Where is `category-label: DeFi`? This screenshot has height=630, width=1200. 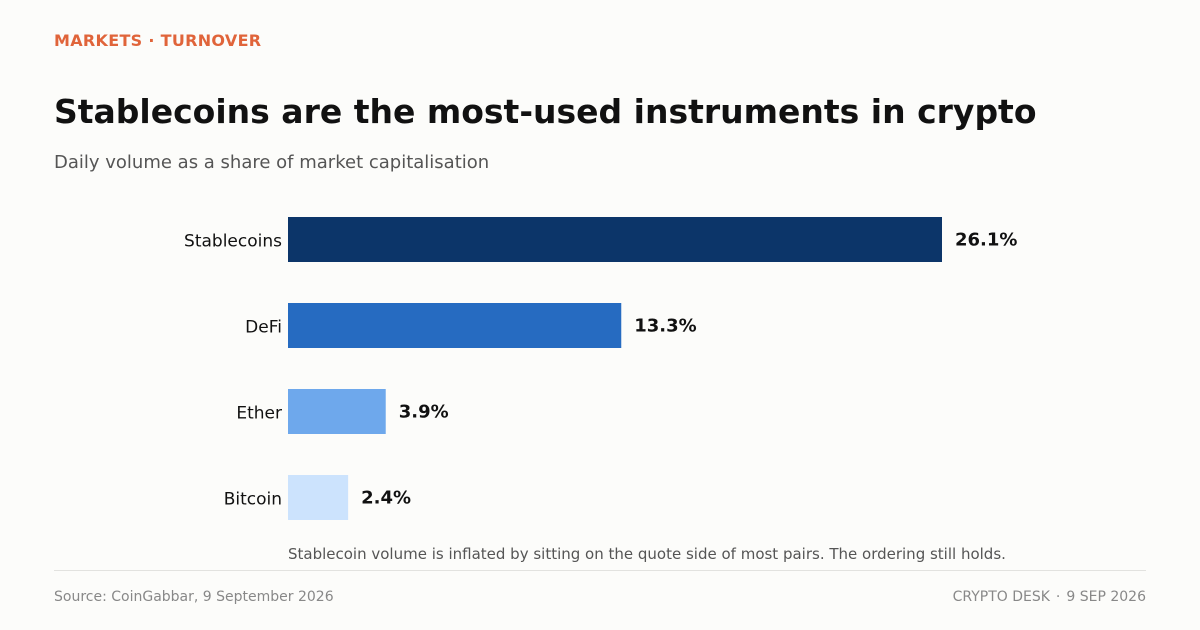 category-label: DeFi is located at coordinates (263, 328).